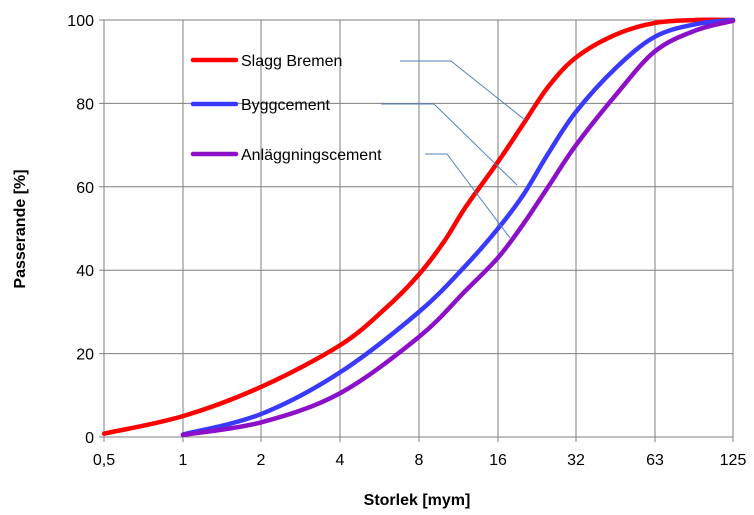 Image resolution: width=754 pixels, height=515 pixels. What do you see at coordinates (285, 105) in the screenshot?
I see `legend-label-byggcement: Byggcement` at bounding box center [285, 105].